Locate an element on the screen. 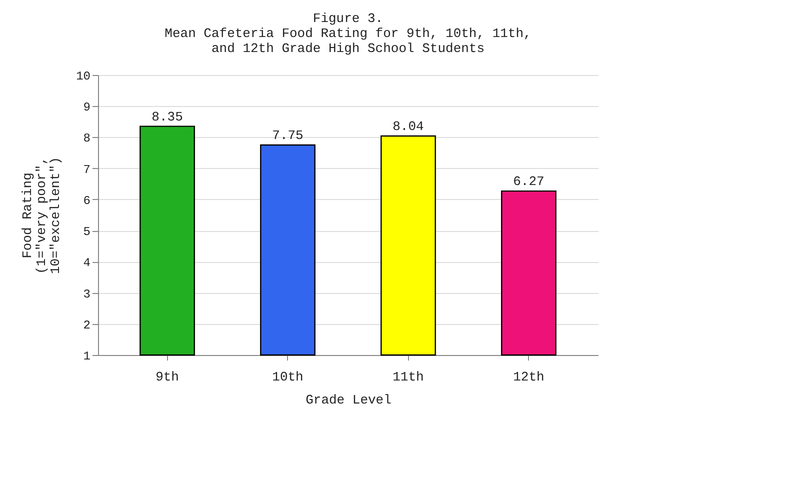 Image resolution: width=798 pixels, height=495 pixels. x-tick-label: 12th is located at coordinates (528, 377).